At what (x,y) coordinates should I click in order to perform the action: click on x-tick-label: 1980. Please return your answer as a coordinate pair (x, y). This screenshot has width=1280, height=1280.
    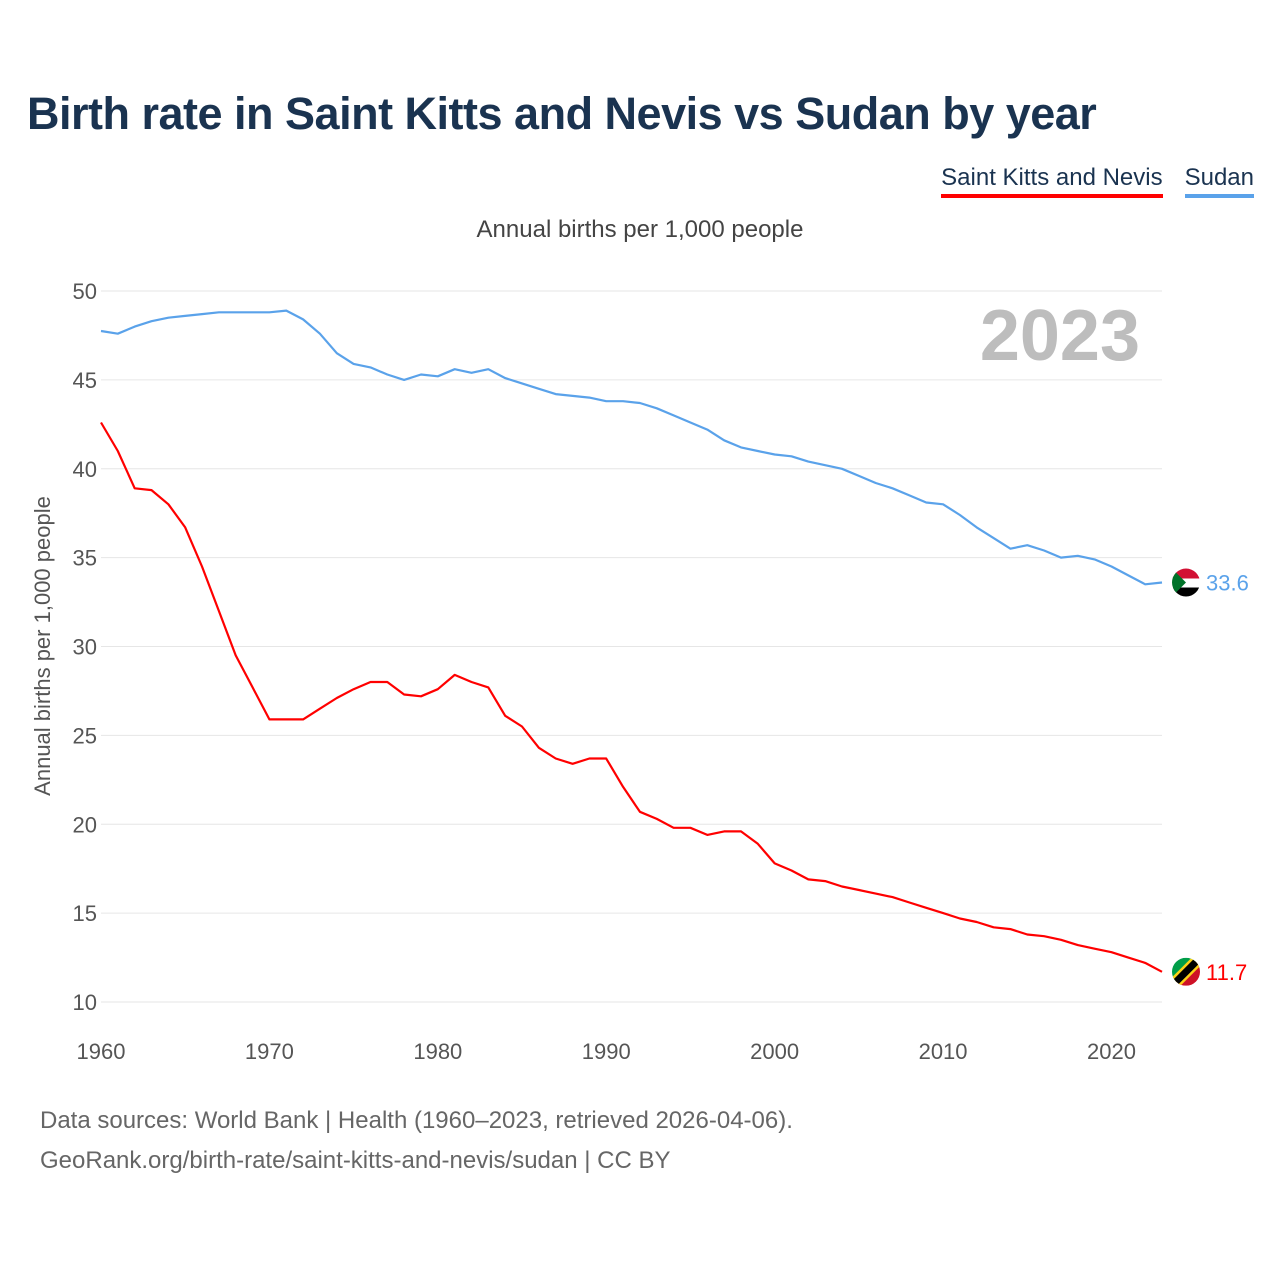
    Looking at the image, I should click on (437, 1051).